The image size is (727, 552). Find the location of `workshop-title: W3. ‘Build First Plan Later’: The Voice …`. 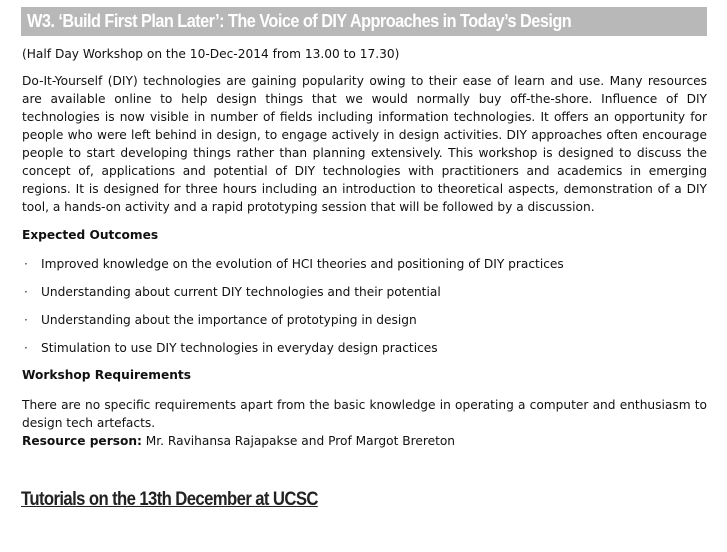

workshop-title: W3. ‘Build First Plan Later’: The Voice … is located at coordinates (299, 20).